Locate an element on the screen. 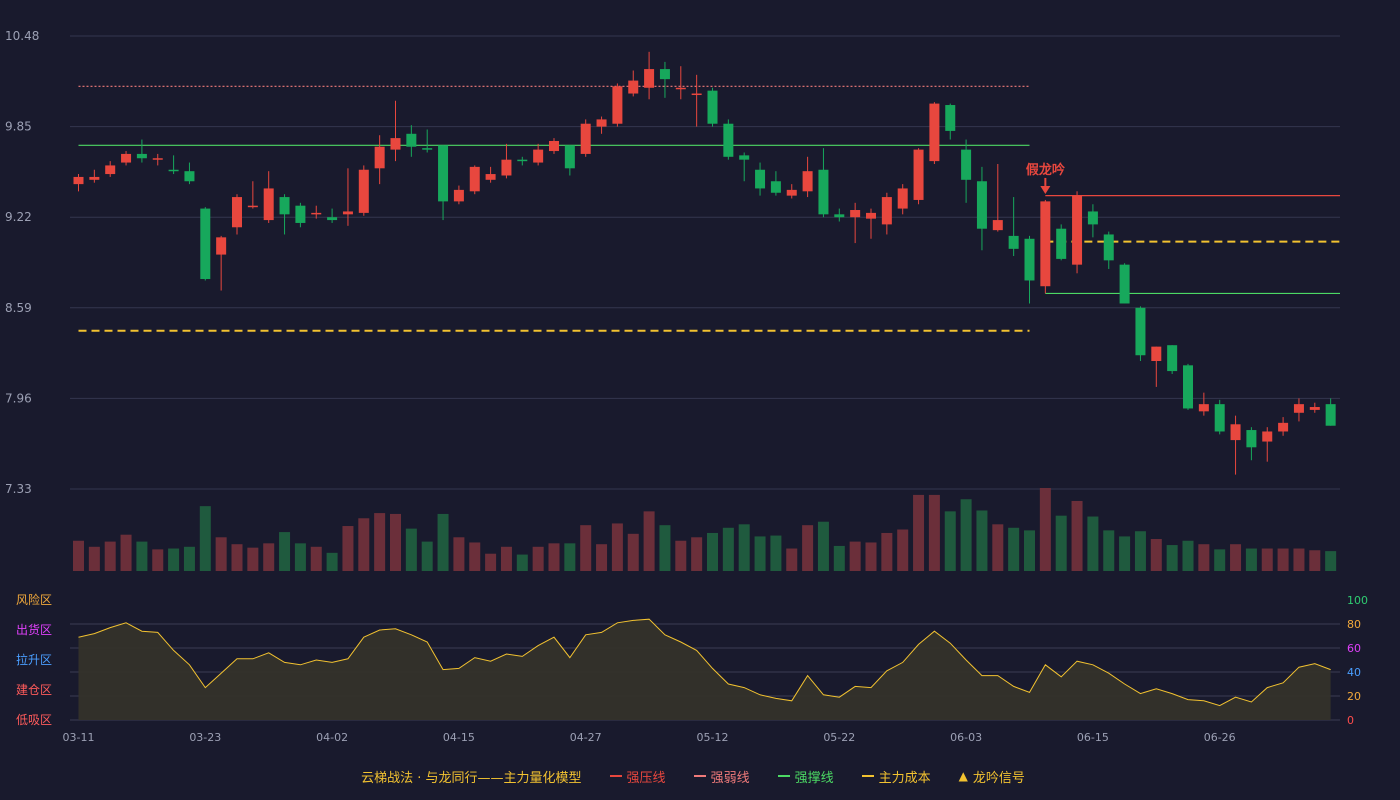 This screenshot has width=1400, height=800. x-tick-label: 04-27 is located at coordinates (586, 737).